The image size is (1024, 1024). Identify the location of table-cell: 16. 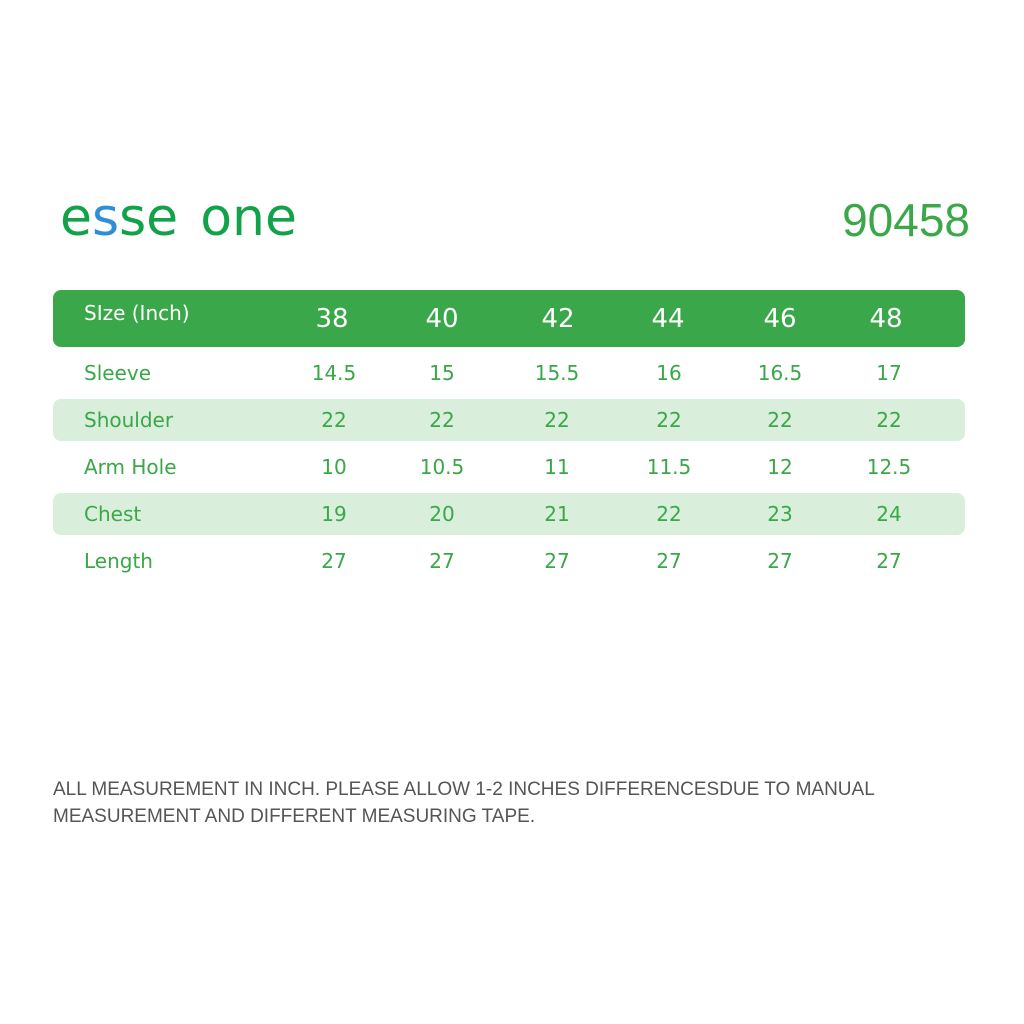
(669, 373).